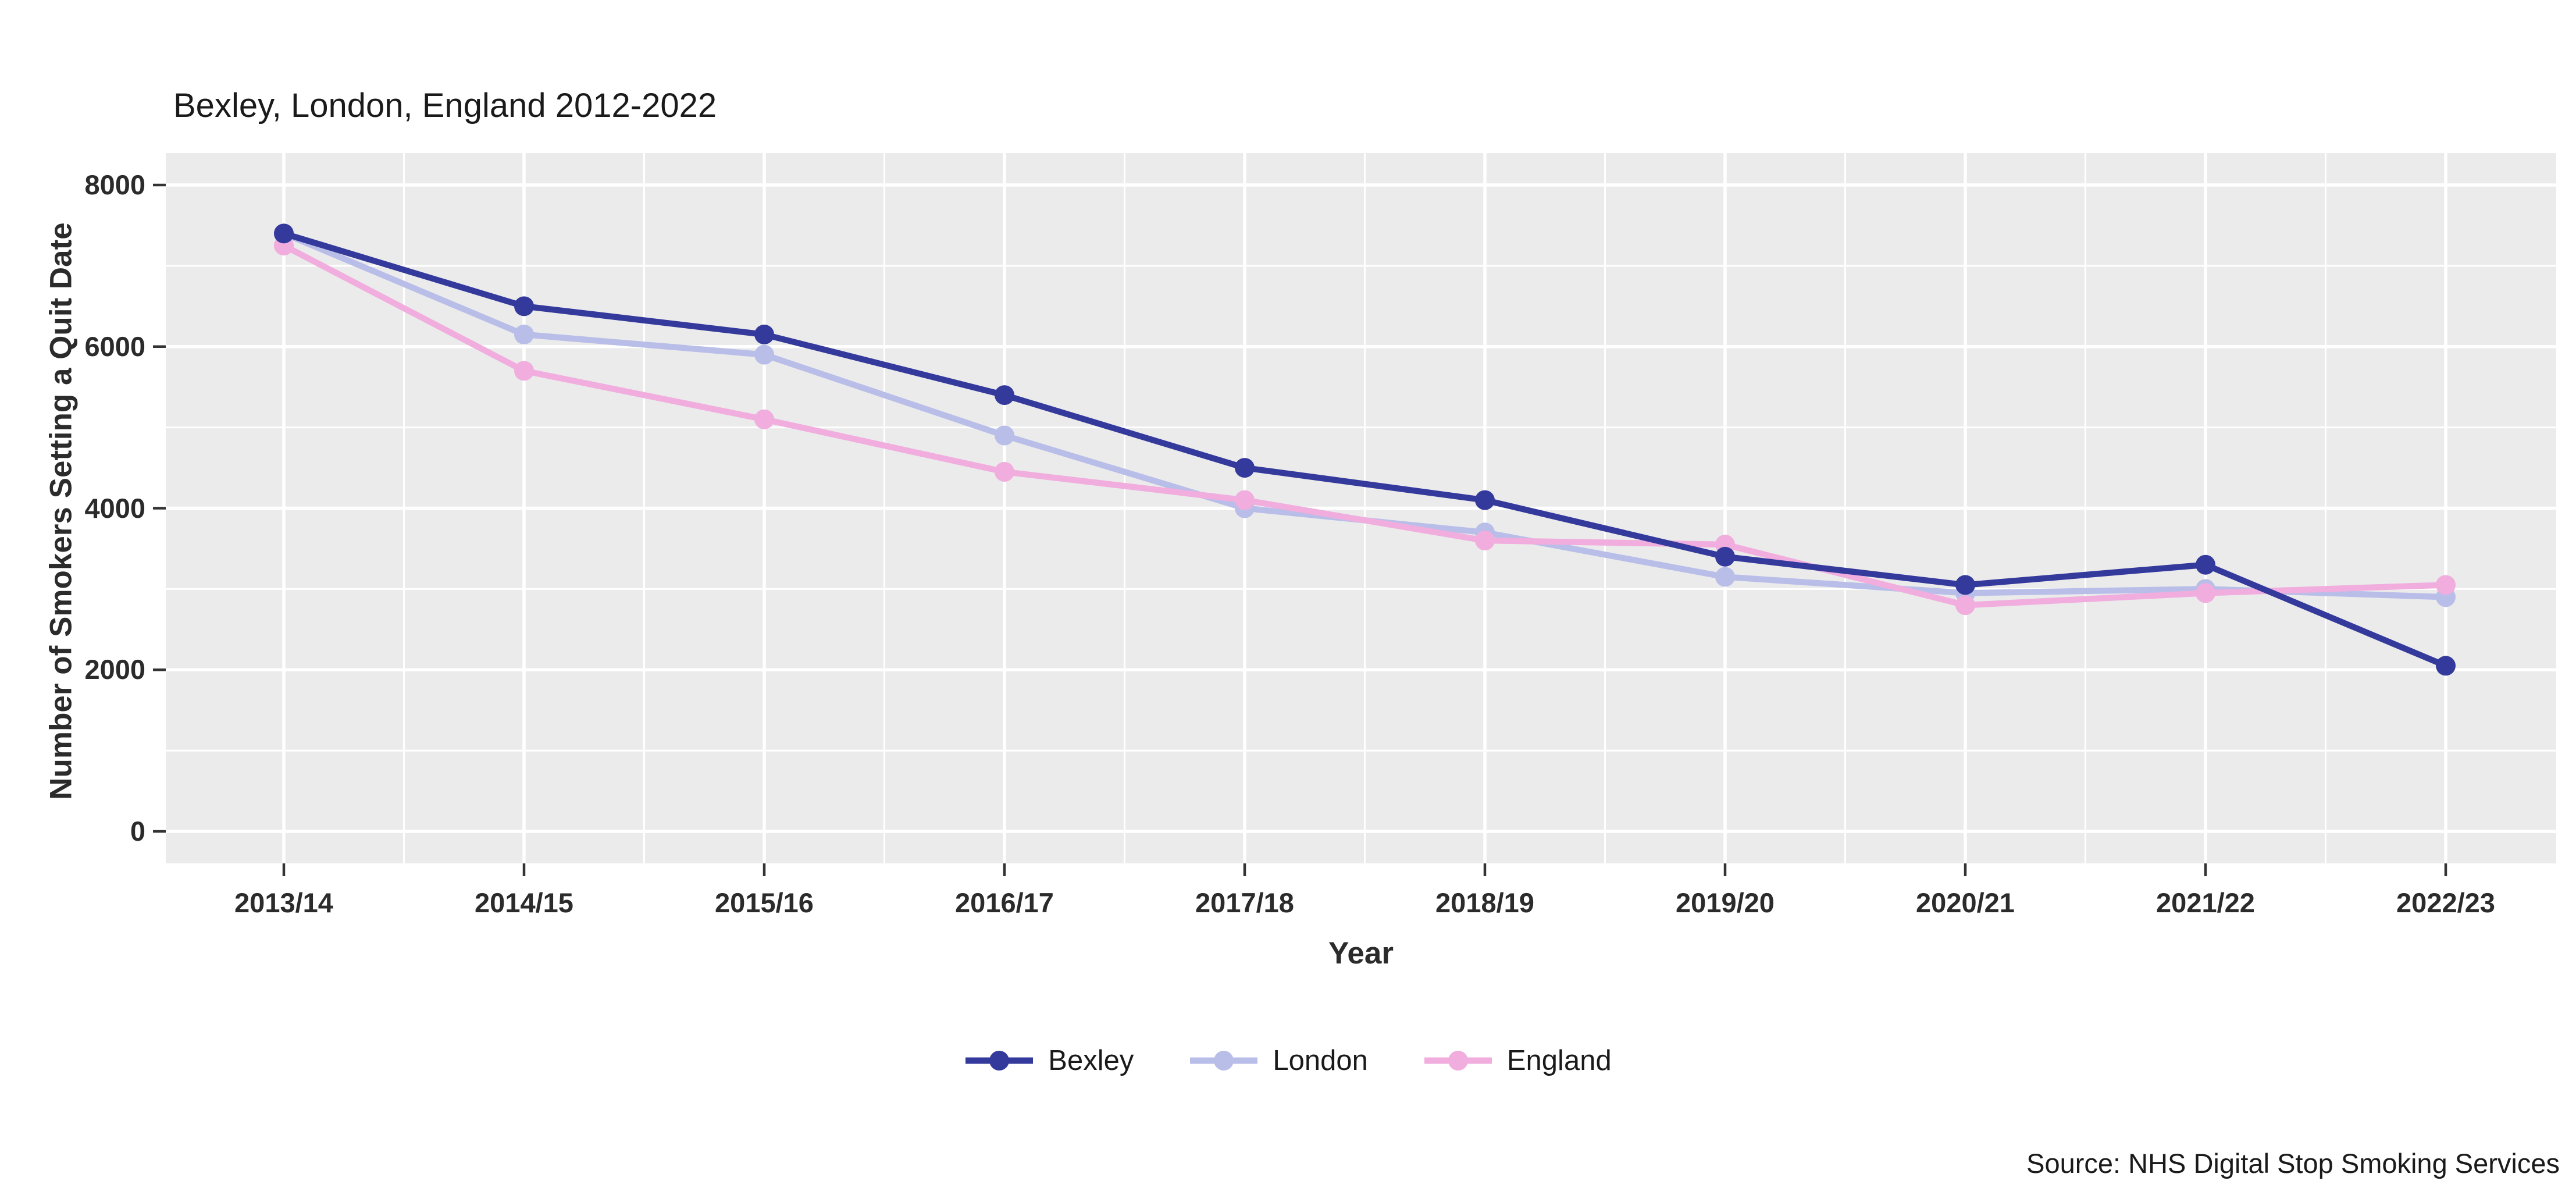  Describe the element at coordinates (1091, 1060) in the screenshot. I see `legend-label: Bexley` at that location.